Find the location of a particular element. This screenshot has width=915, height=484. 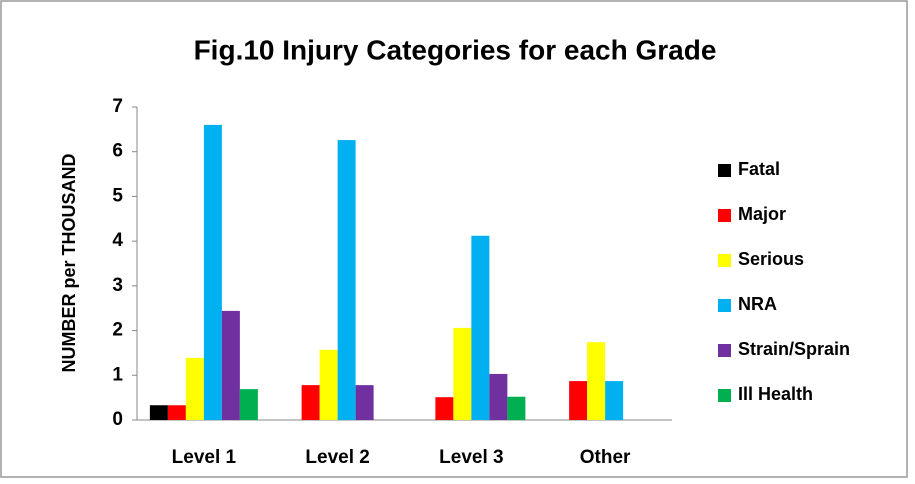

y-tick-label: 7 is located at coordinates (117, 106).